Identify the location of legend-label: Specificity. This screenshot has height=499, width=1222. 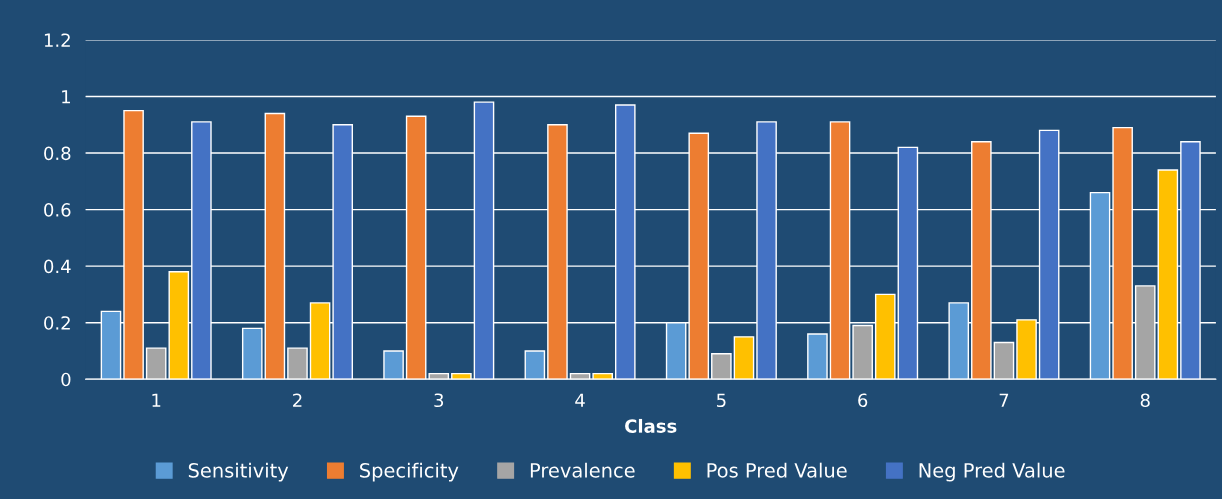
(409, 472).